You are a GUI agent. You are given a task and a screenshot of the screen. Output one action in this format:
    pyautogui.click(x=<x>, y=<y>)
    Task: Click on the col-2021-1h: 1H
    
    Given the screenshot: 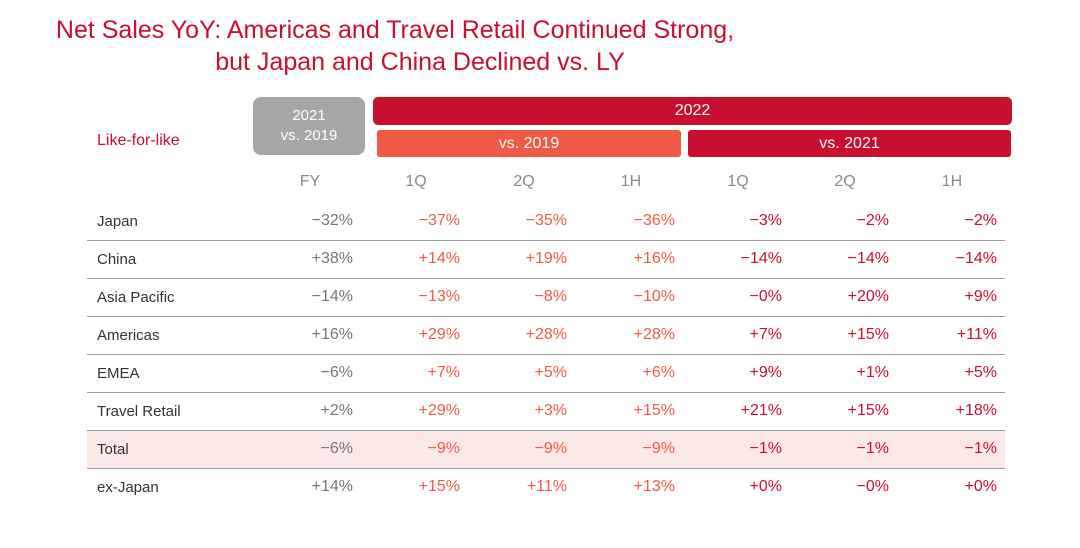 What is the action you would take?
    pyautogui.click(x=952, y=181)
    